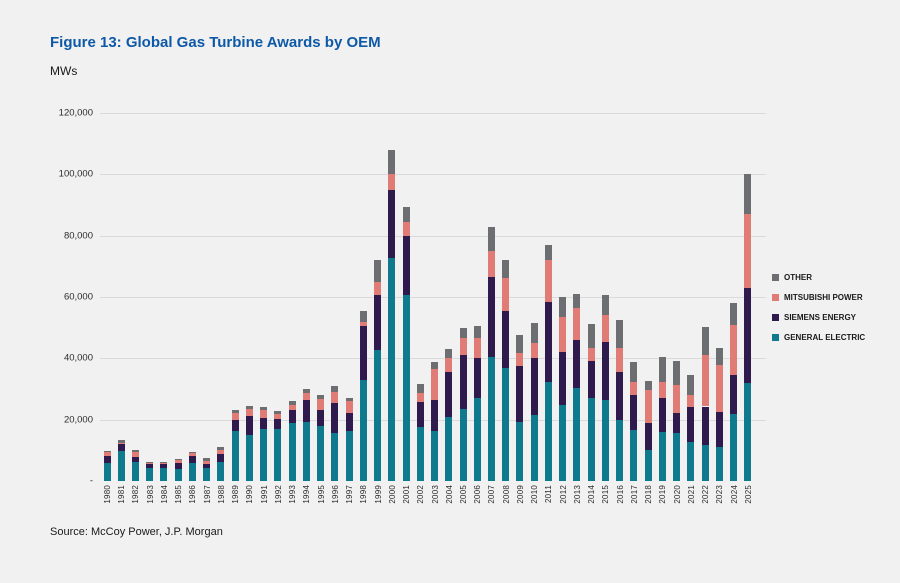 The height and width of the screenshot is (583, 900). I want to click on x-axis-tick-label: 2010, so click(535, 494).